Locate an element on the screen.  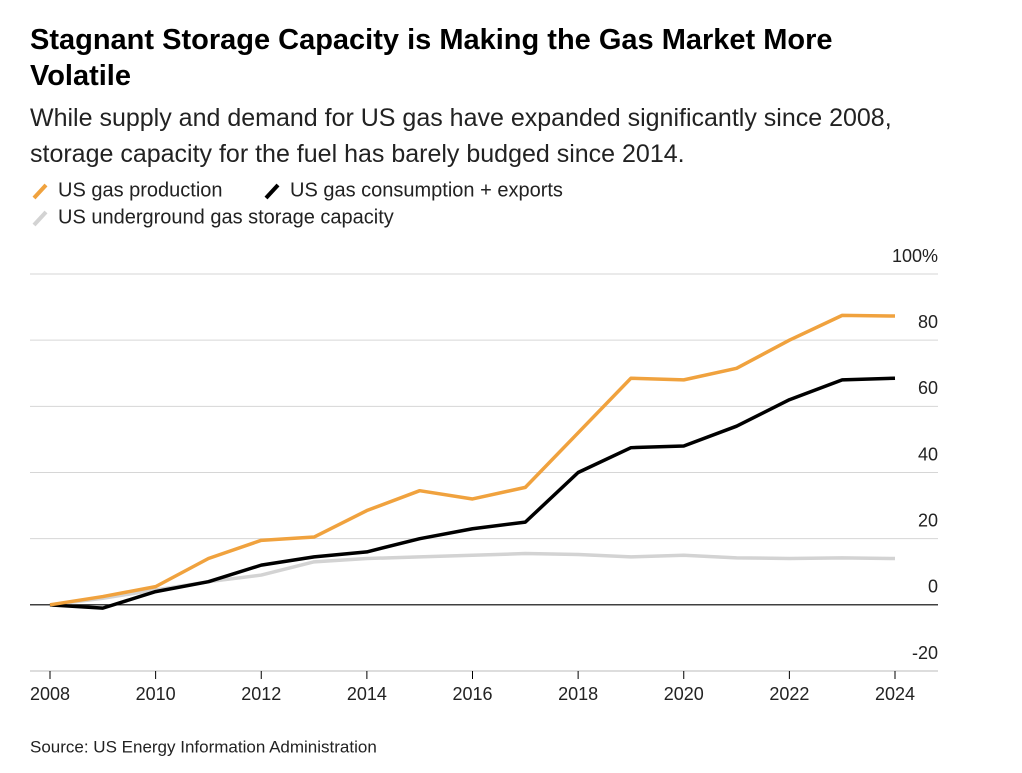
x-tick-label: 2016 is located at coordinates (472, 694).